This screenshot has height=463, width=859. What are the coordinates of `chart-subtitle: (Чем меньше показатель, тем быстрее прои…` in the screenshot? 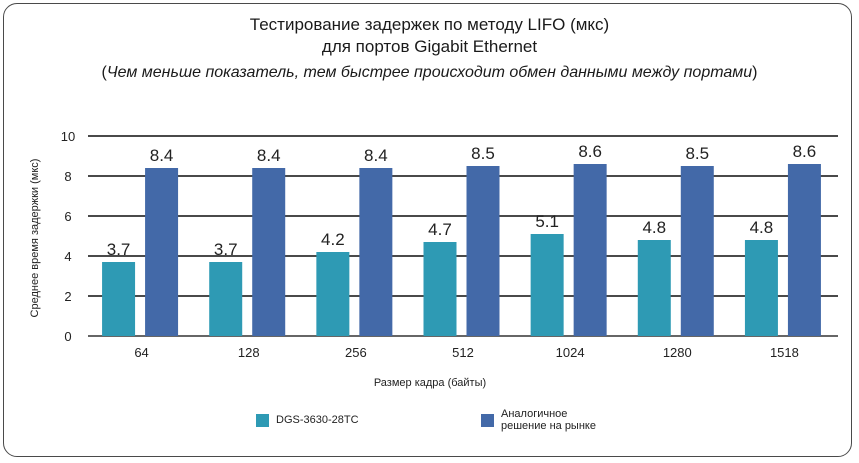 It's located at (429, 73).